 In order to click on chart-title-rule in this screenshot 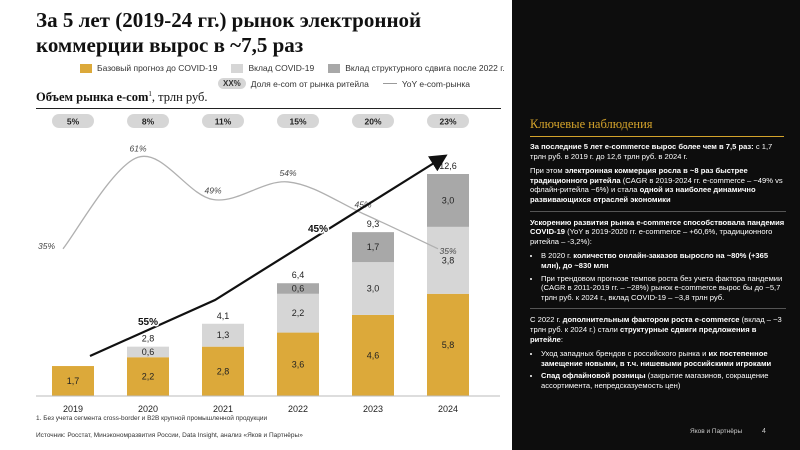, I will do `click(268, 108)`.